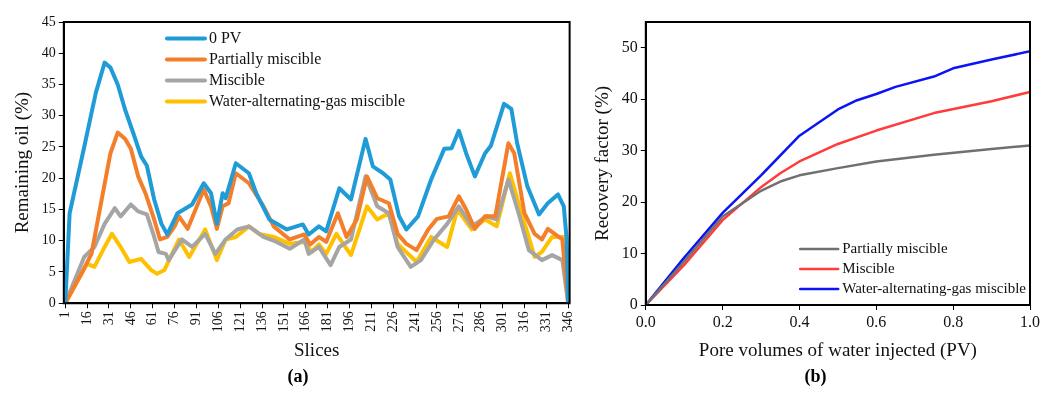  What do you see at coordinates (130, 318) in the screenshot?
I see `x-tick-label: 46` at bounding box center [130, 318].